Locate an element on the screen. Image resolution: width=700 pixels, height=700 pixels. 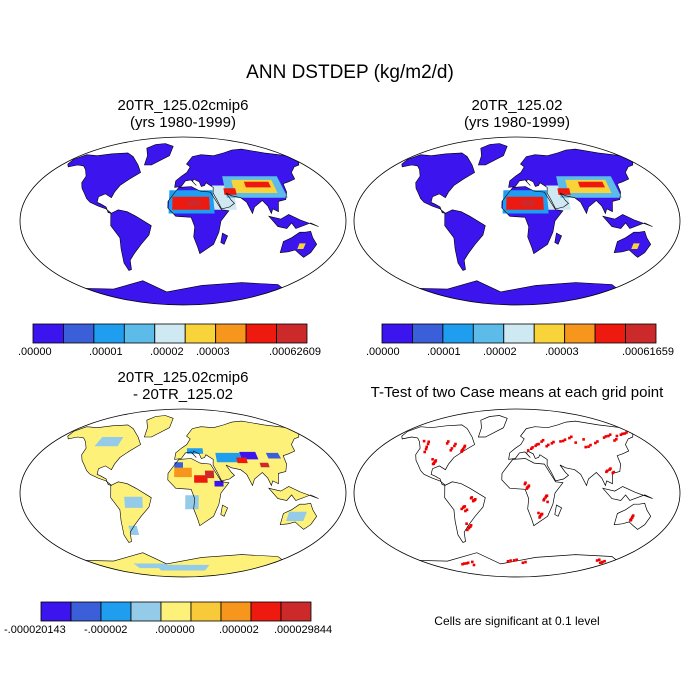
madagascar-outline is located at coordinates (558, 510).